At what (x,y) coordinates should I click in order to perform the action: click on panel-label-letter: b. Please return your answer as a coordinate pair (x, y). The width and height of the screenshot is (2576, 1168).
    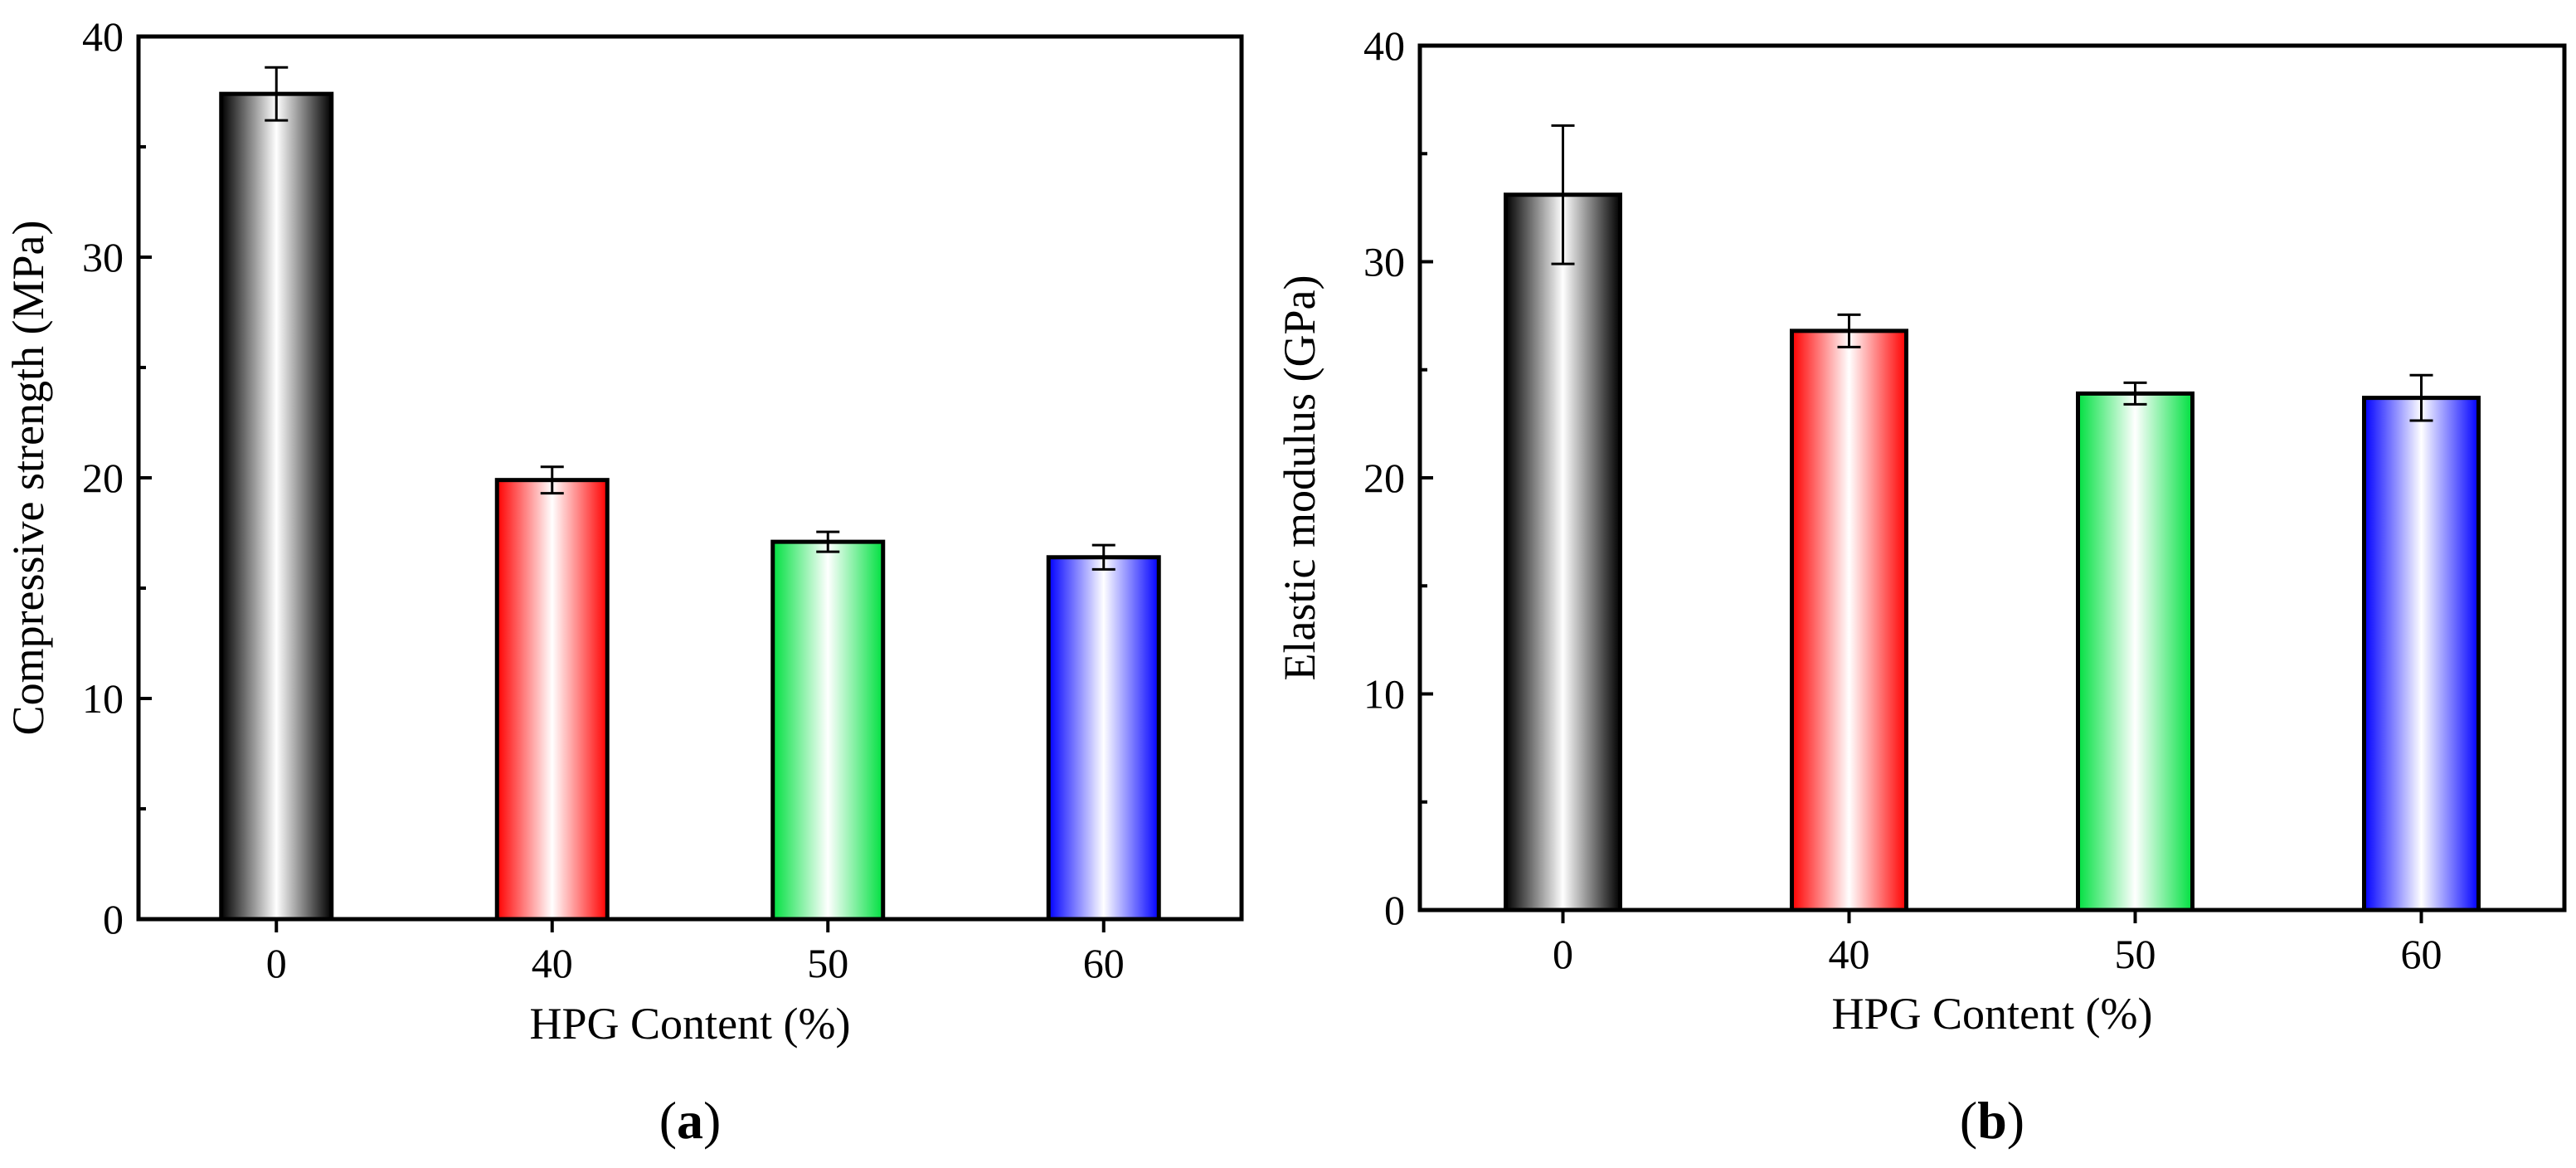
    Looking at the image, I should click on (1992, 1120).